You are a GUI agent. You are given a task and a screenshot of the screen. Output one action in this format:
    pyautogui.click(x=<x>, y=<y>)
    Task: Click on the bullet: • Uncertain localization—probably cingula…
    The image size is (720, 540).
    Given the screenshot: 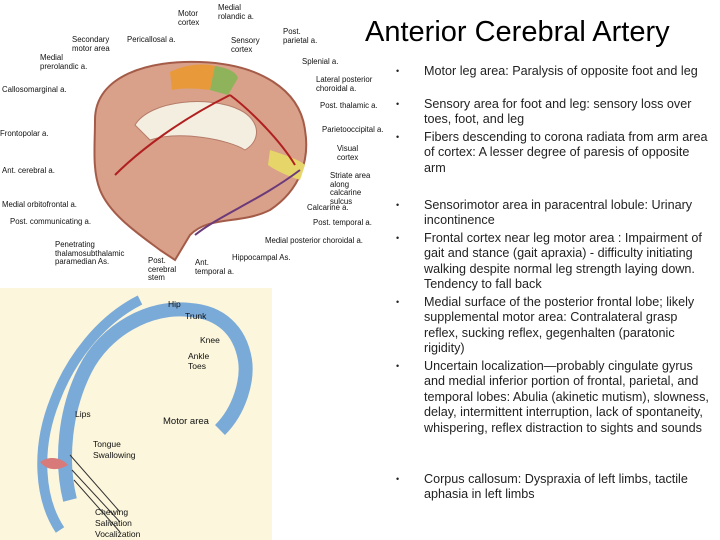 What is the action you would take?
    pyautogui.click(x=554, y=397)
    